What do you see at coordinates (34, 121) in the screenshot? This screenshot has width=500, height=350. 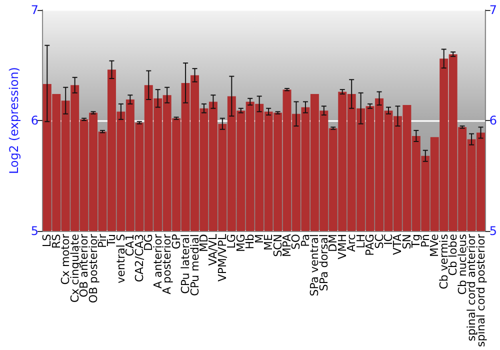 I see `y-tick-label: 6` at bounding box center [34, 121].